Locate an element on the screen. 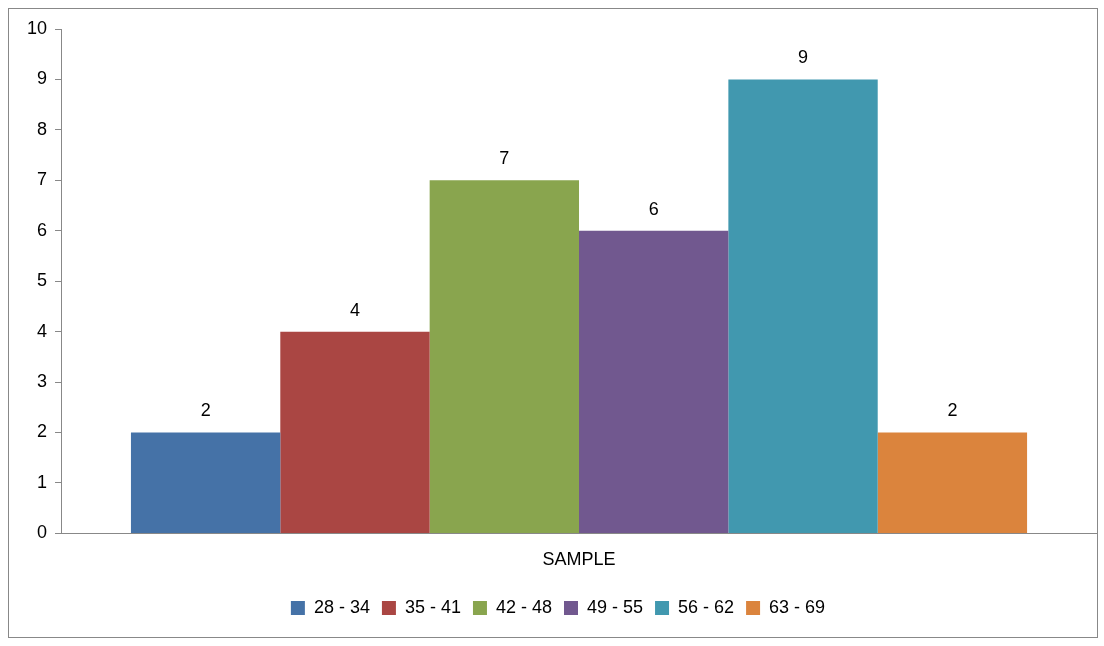 The image size is (1104, 646). y-tick-label: 4 is located at coordinates (42, 330).